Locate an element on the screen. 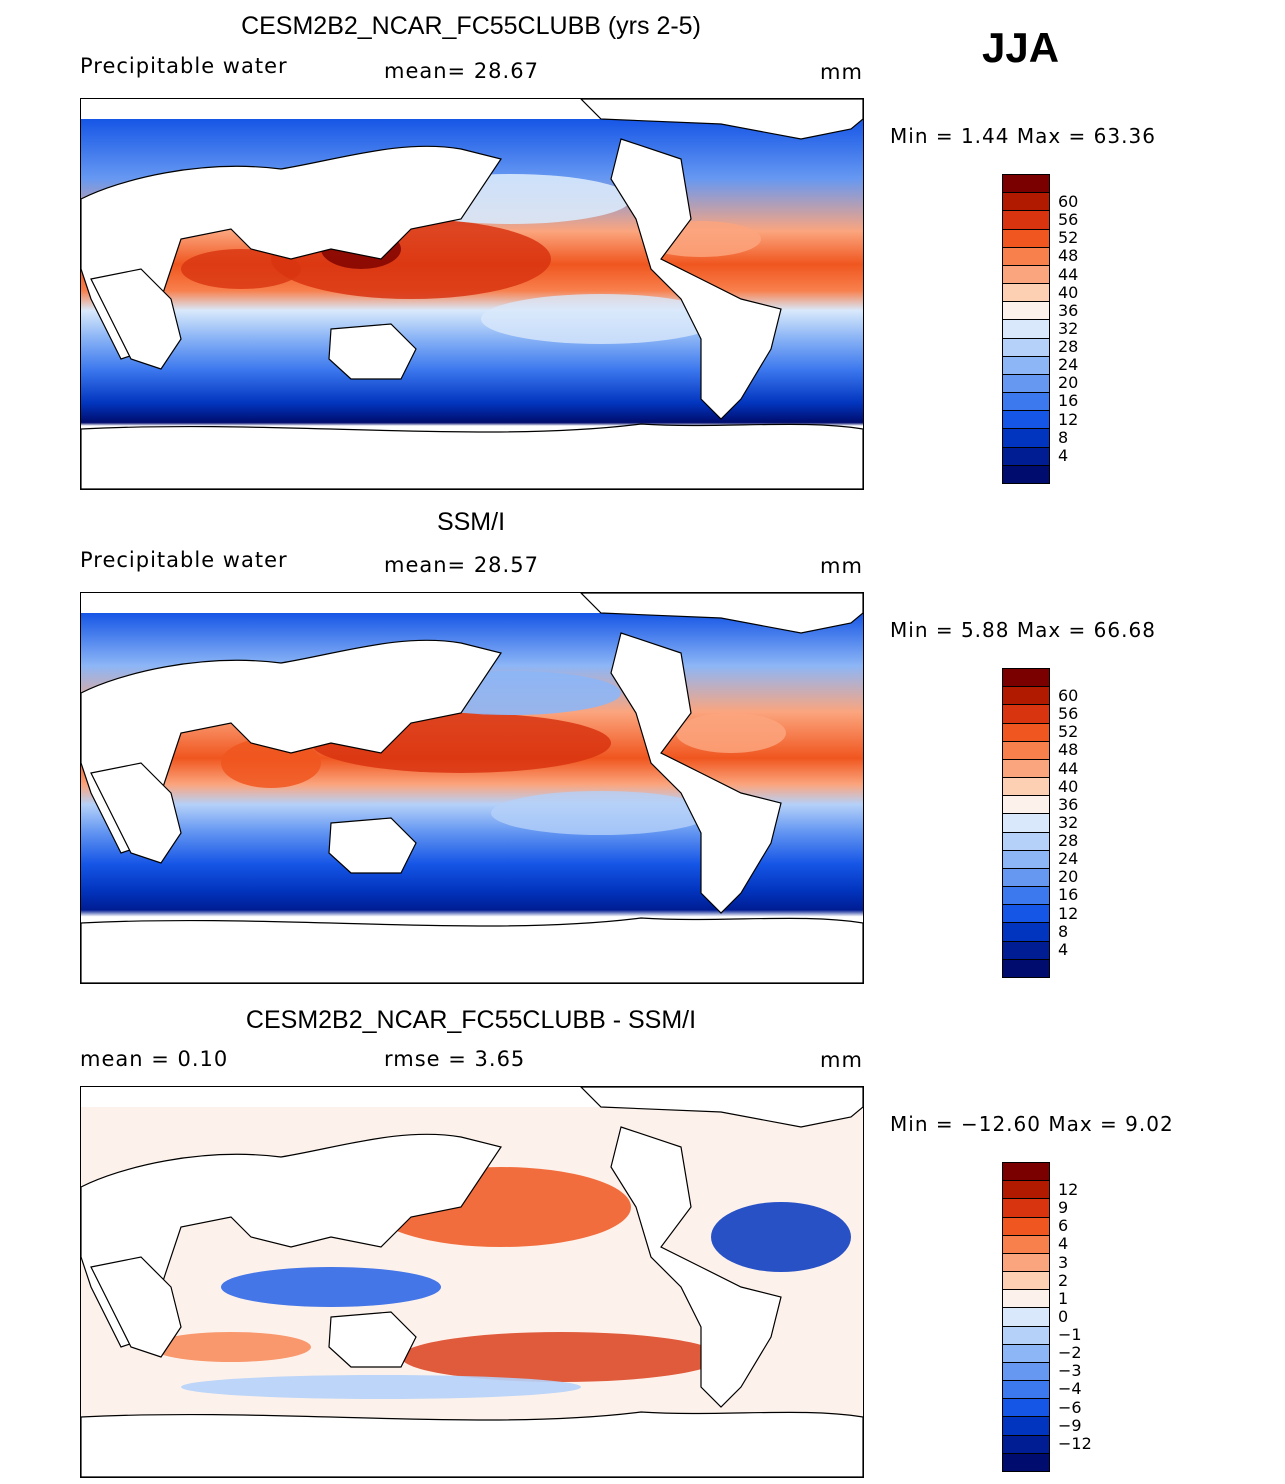  colorbar-label: 2 is located at coordinates (1063, 1280).